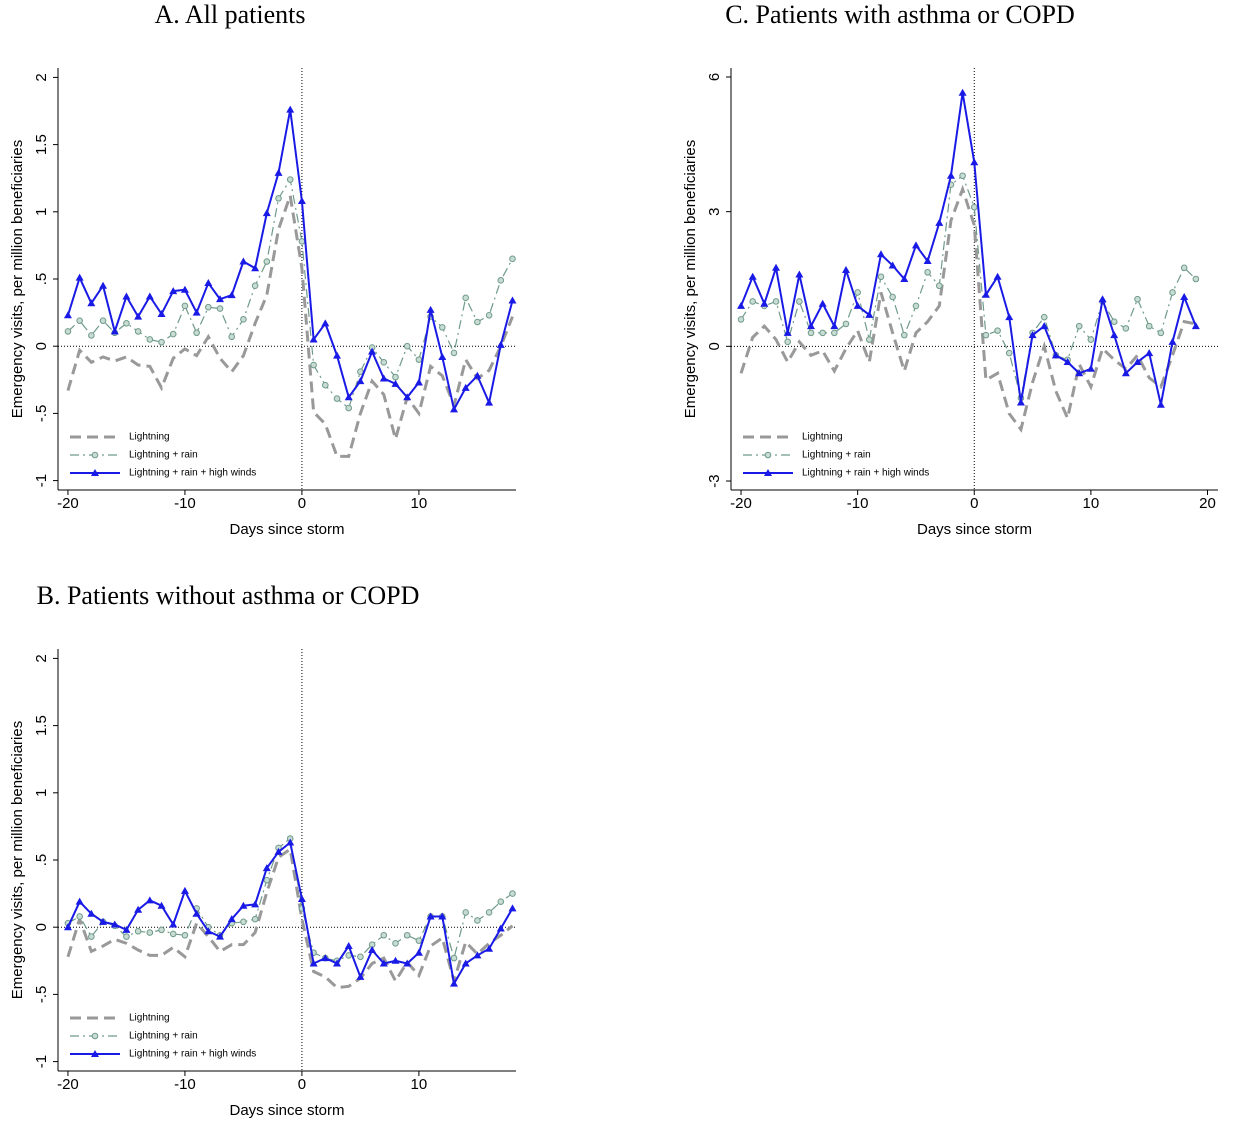 This screenshot has width=1235, height=1123. What do you see at coordinates (714, 77) in the screenshot?
I see `y-tick-label: 6` at bounding box center [714, 77].